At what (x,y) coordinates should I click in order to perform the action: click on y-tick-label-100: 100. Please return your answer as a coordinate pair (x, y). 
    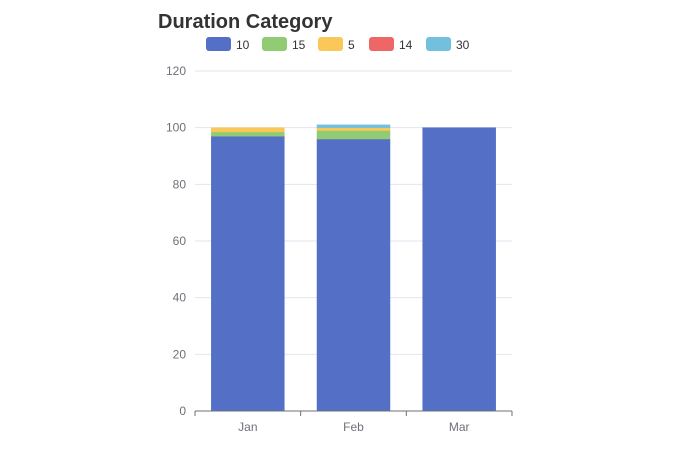
    Looking at the image, I should click on (176, 128).